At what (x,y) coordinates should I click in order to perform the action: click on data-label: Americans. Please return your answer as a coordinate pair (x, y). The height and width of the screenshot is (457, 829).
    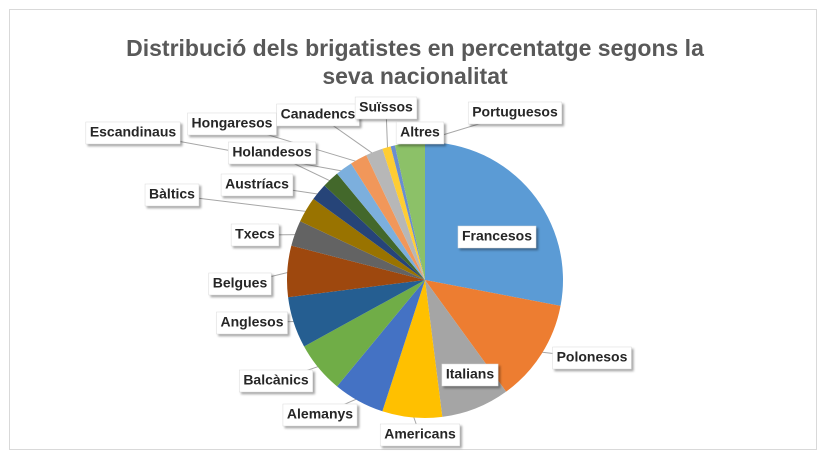
    Looking at the image, I should click on (420, 435).